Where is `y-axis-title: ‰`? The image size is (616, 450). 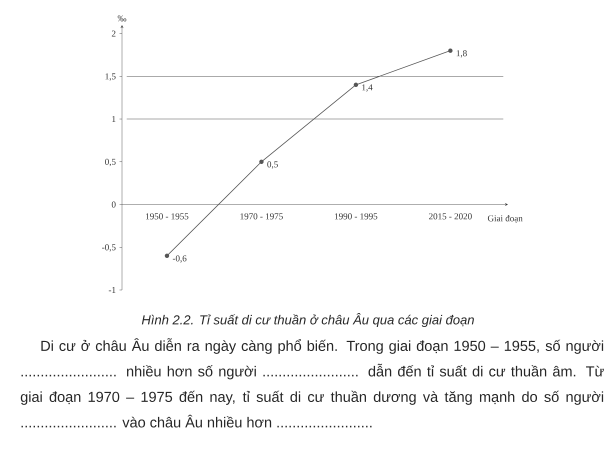
y-axis-title: ‰ is located at coordinates (122, 18).